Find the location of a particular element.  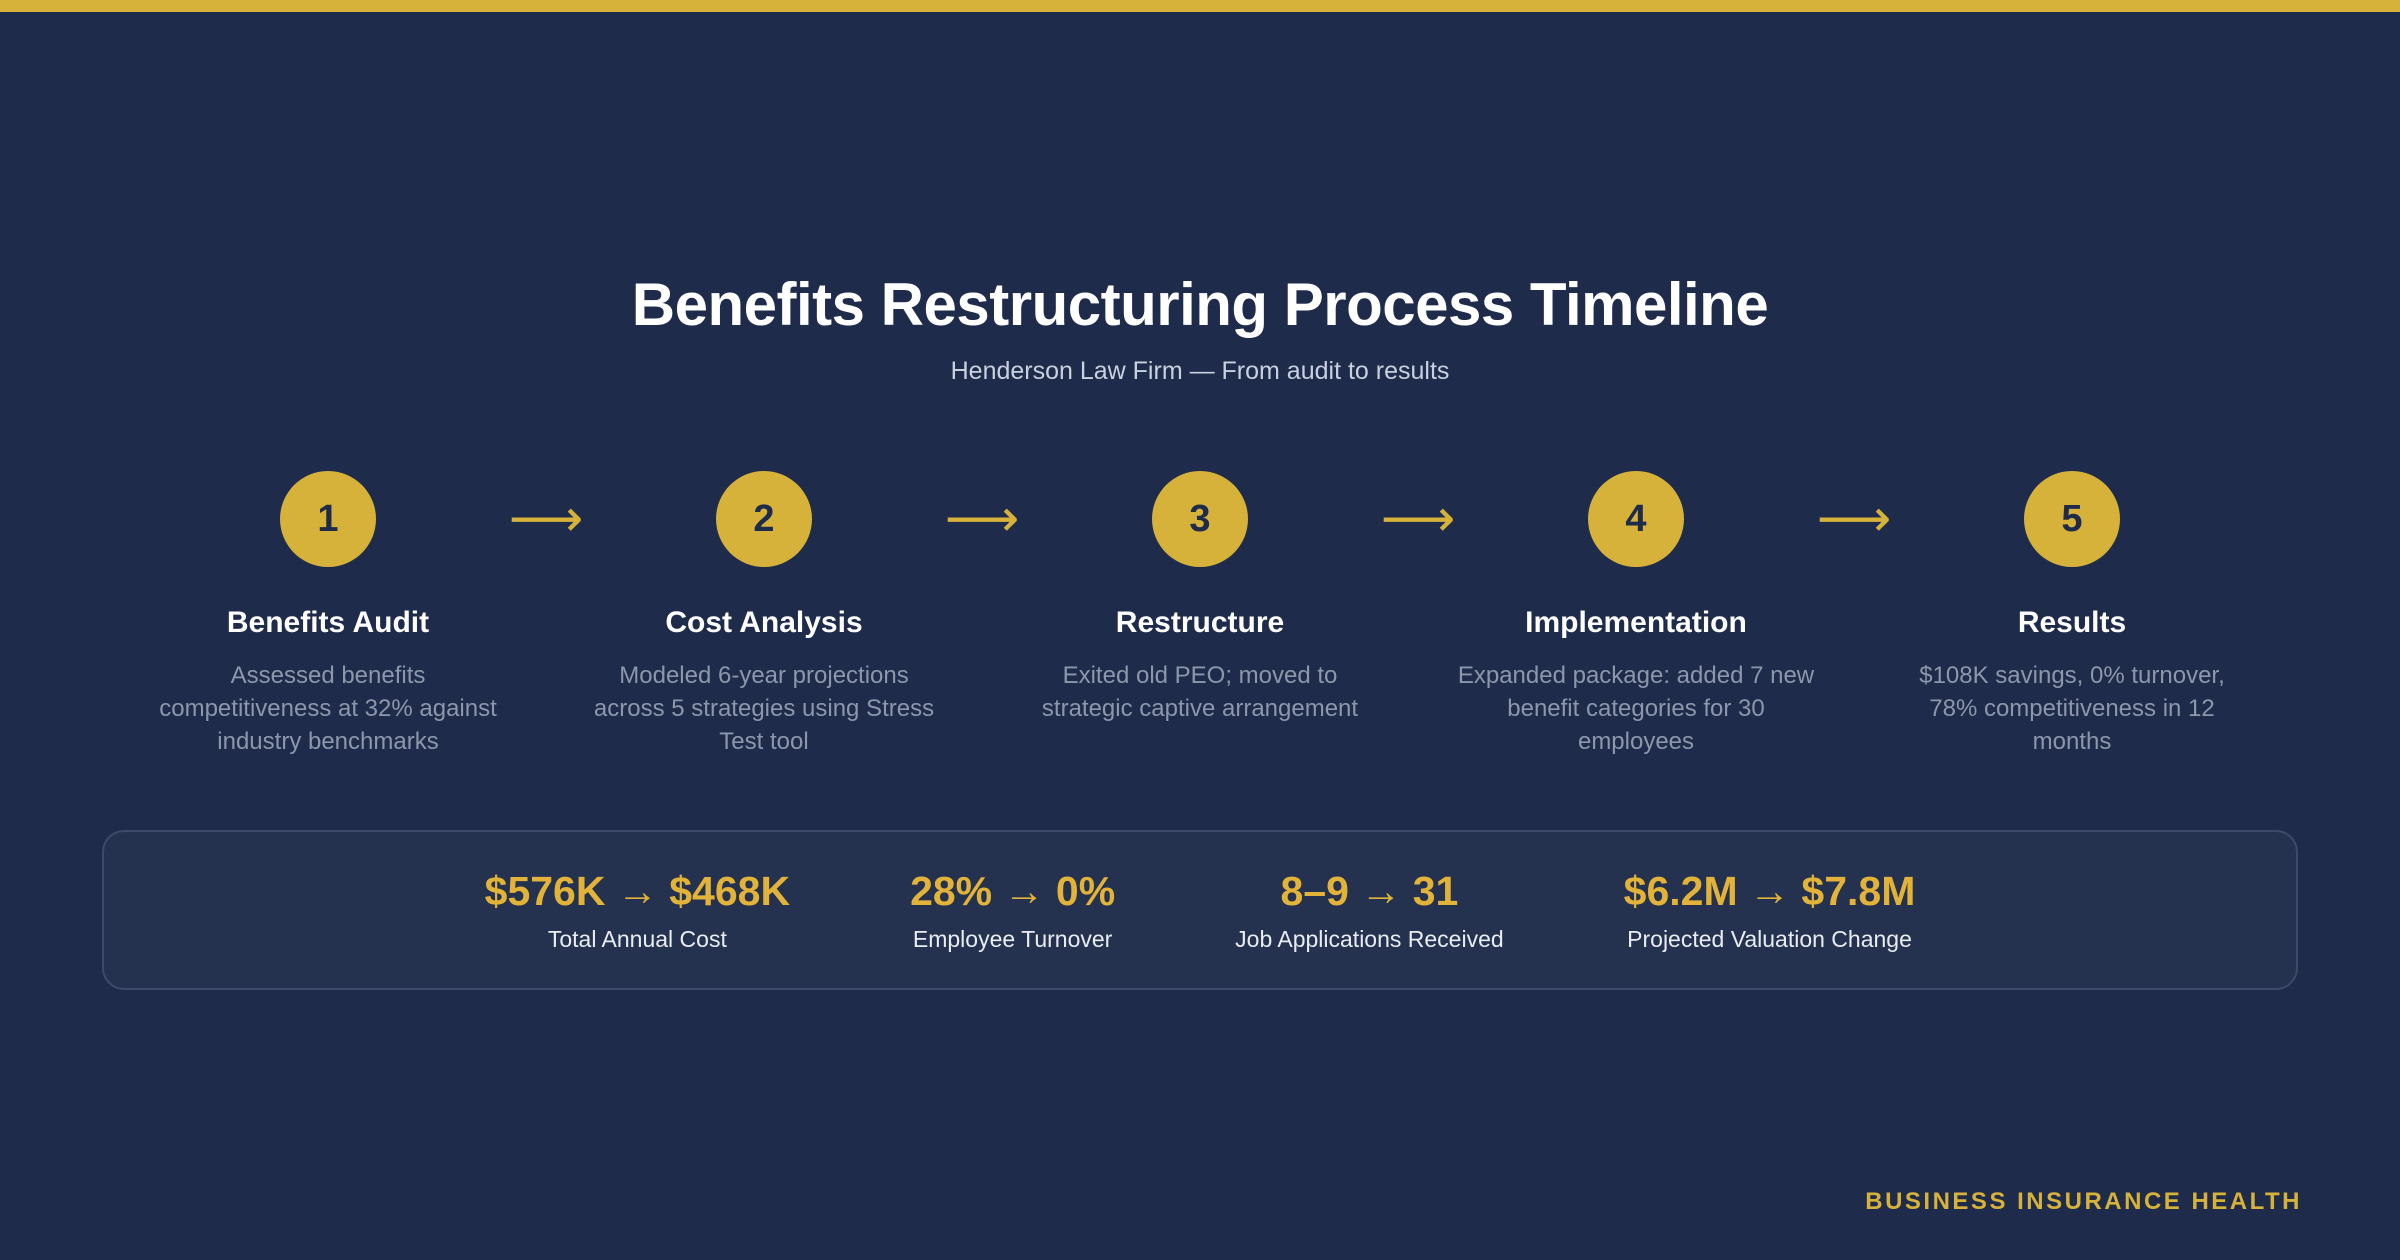

step-4-number-badge: 4 is located at coordinates (1636, 519).